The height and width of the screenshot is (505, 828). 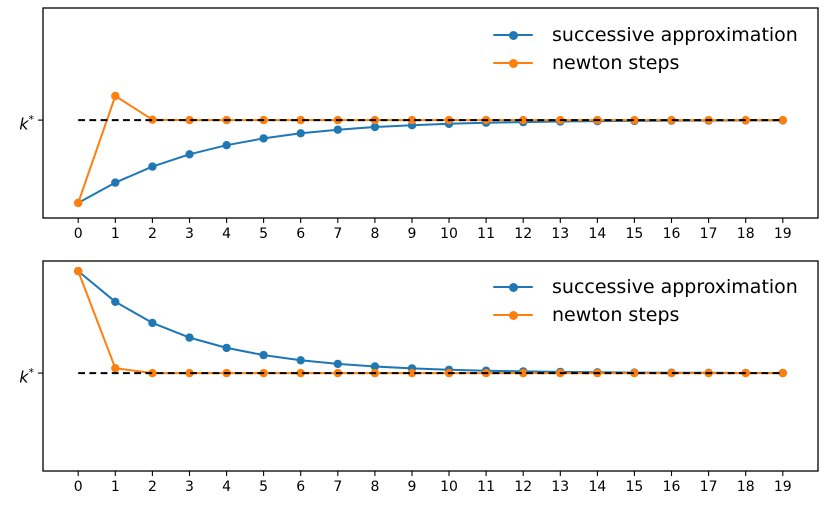 I want to click on successive-approximation-line, so click(x=430, y=161).